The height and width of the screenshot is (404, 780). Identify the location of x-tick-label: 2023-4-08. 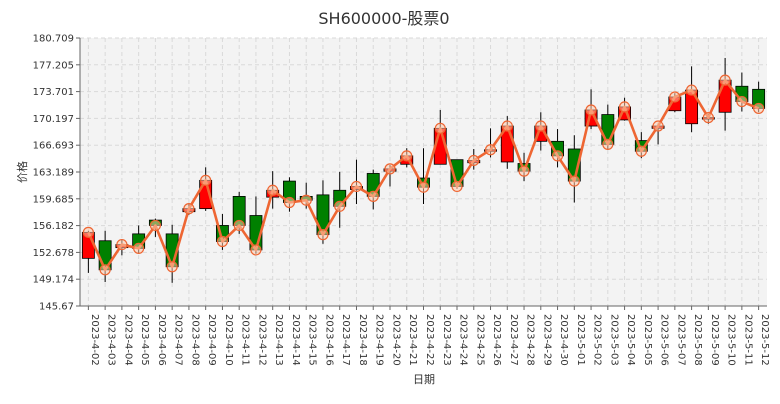
(194, 340).